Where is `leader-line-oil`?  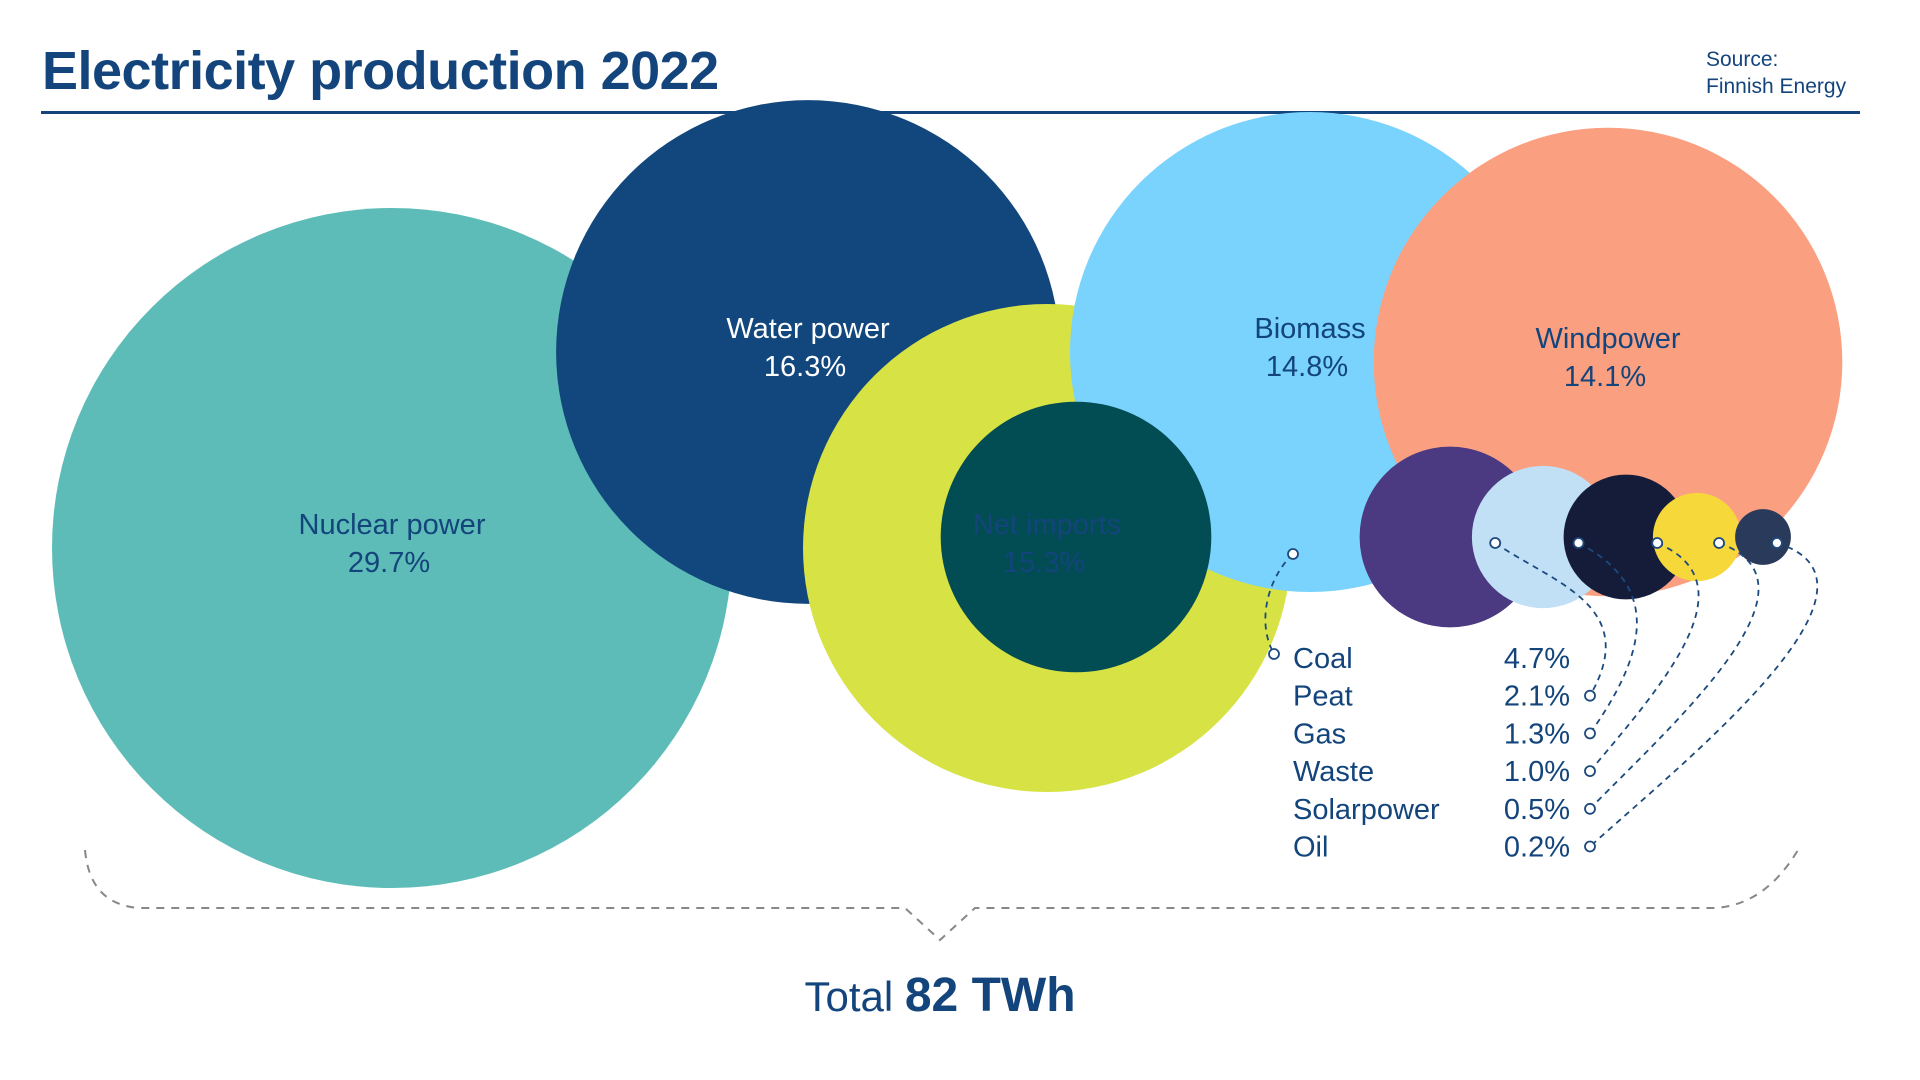 leader-line-oil is located at coordinates (1704, 695).